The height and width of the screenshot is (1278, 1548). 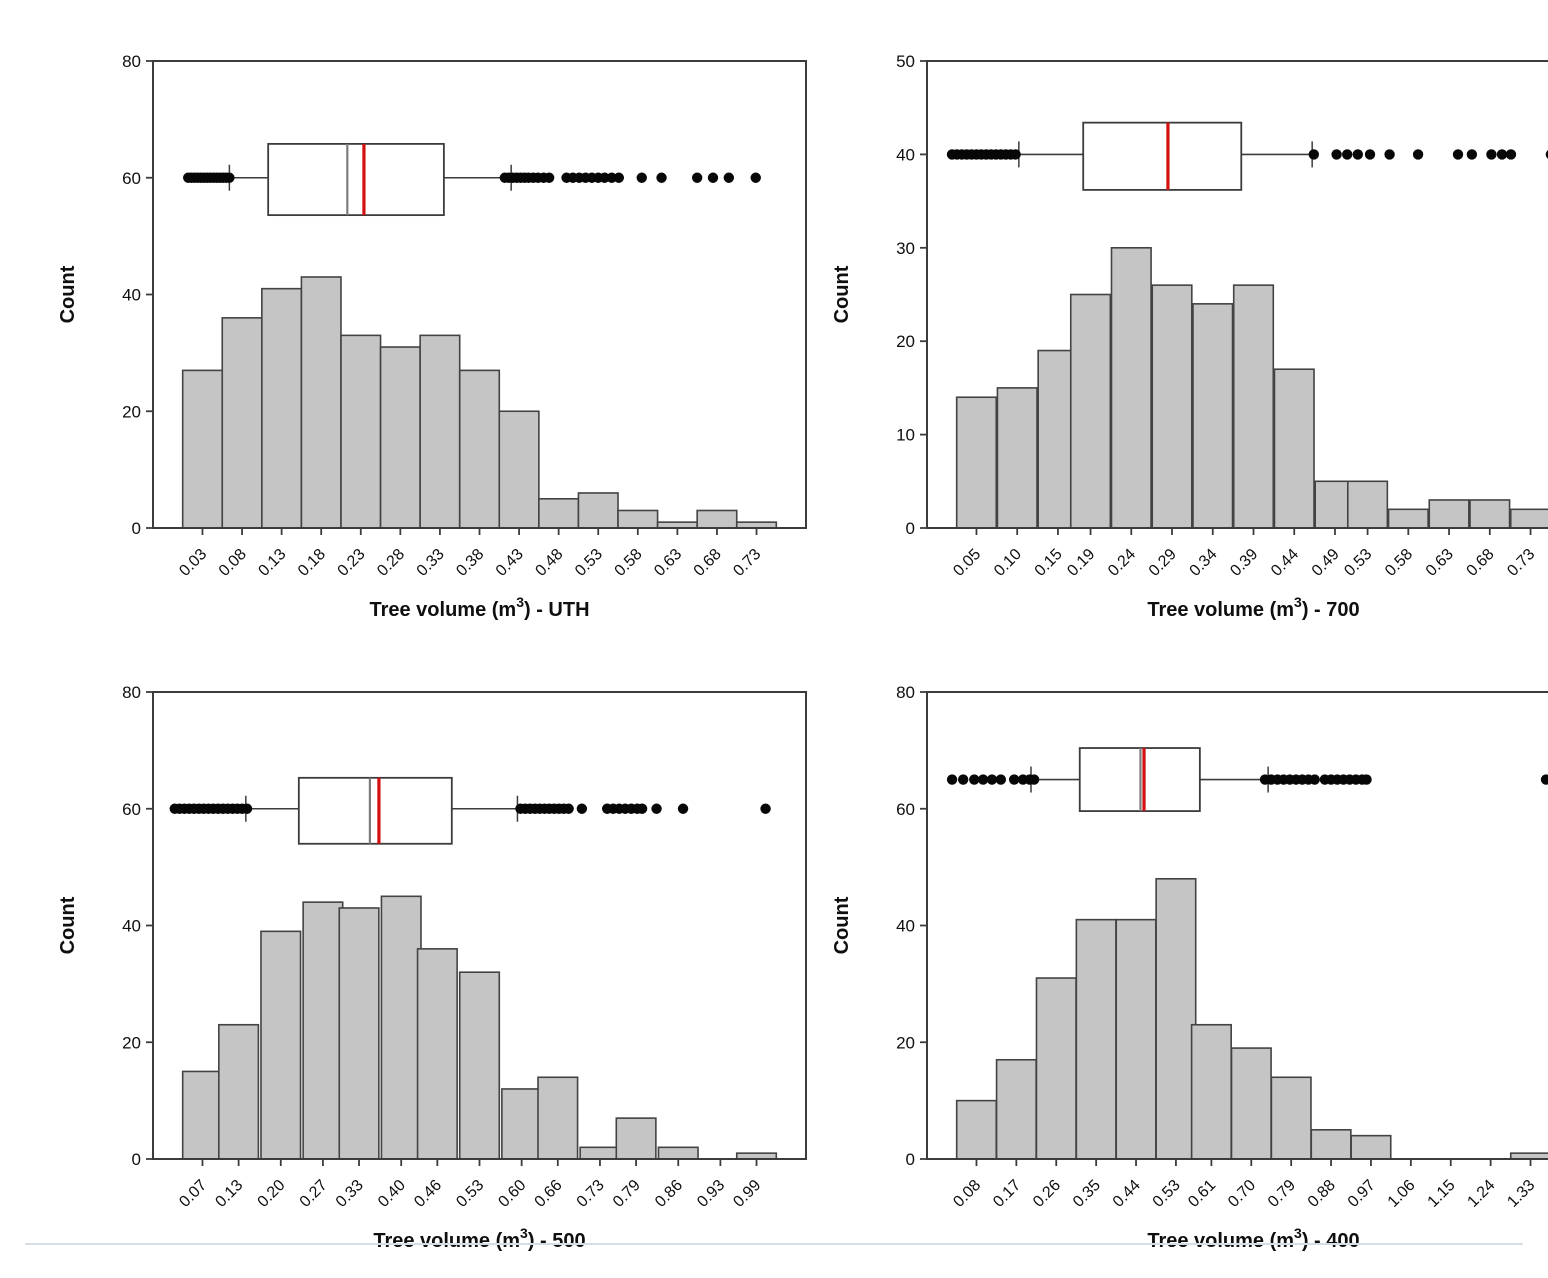 What do you see at coordinates (1204, 563) in the screenshot?
I see `x-tick-label: 0.34` at bounding box center [1204, 563].